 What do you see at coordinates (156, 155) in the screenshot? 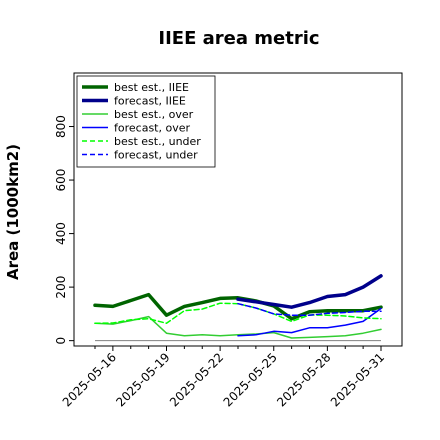
I see `legend-label-5: forecast, under` at bounding box center [156, 155].